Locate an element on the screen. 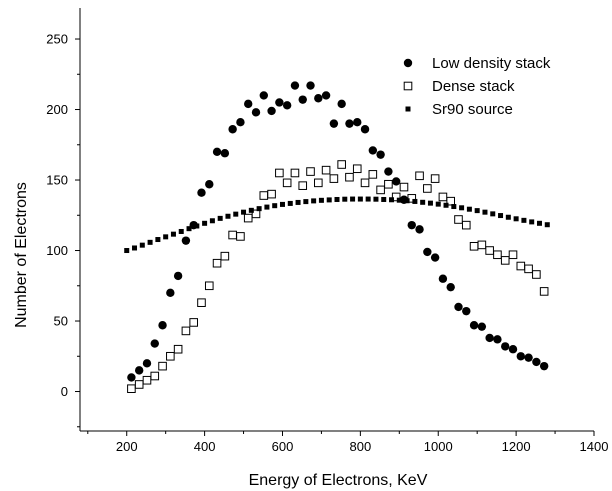 Image resolution: width=612 pixels, height=491 pixels. legend-marker is located at coordinates (408, 86).